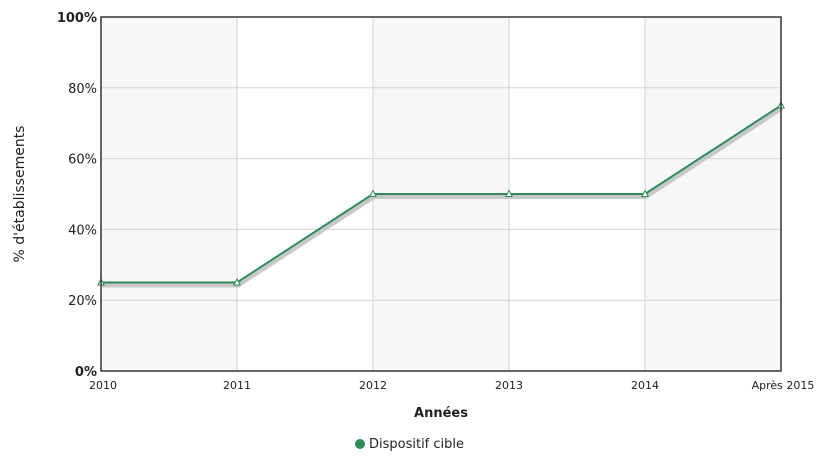 The image size is (819, 459). What do you see at coordinates (103, 385) in the screenshot?
I see `x-tick-label: 2010` at bounding box center [103, 385].